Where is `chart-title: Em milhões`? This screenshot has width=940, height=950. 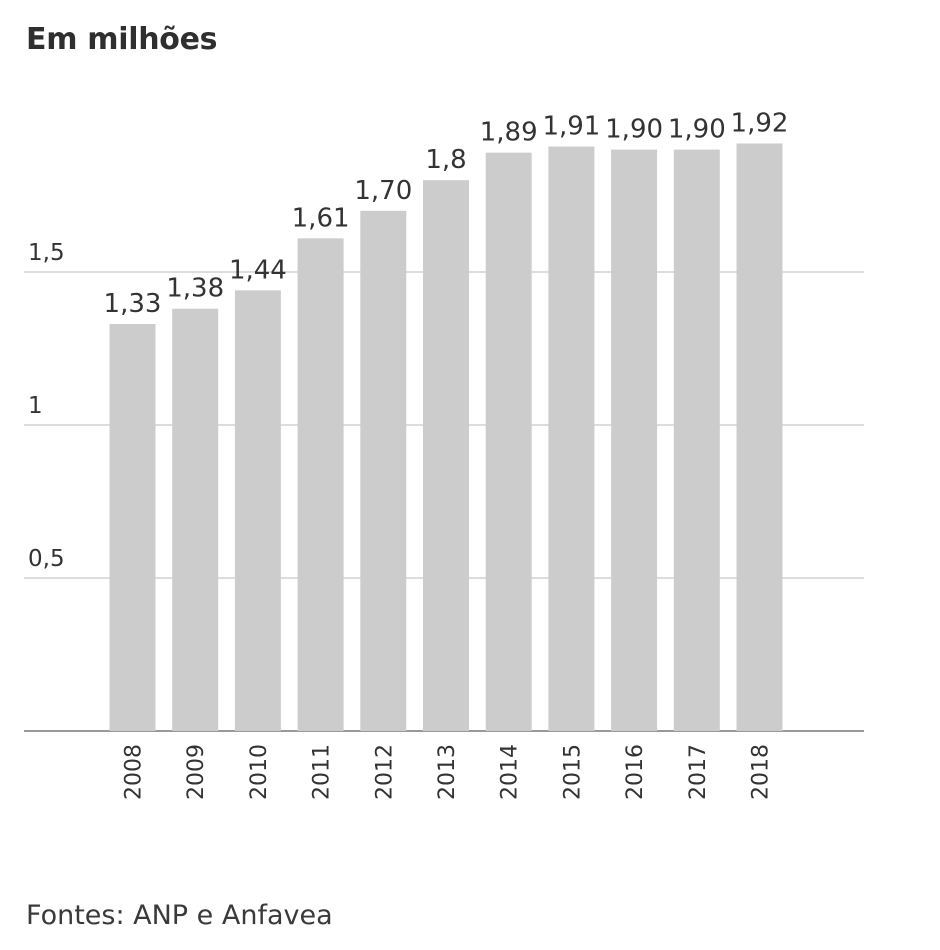
chart-title: Em milhões is located at coordinates (122, 39).